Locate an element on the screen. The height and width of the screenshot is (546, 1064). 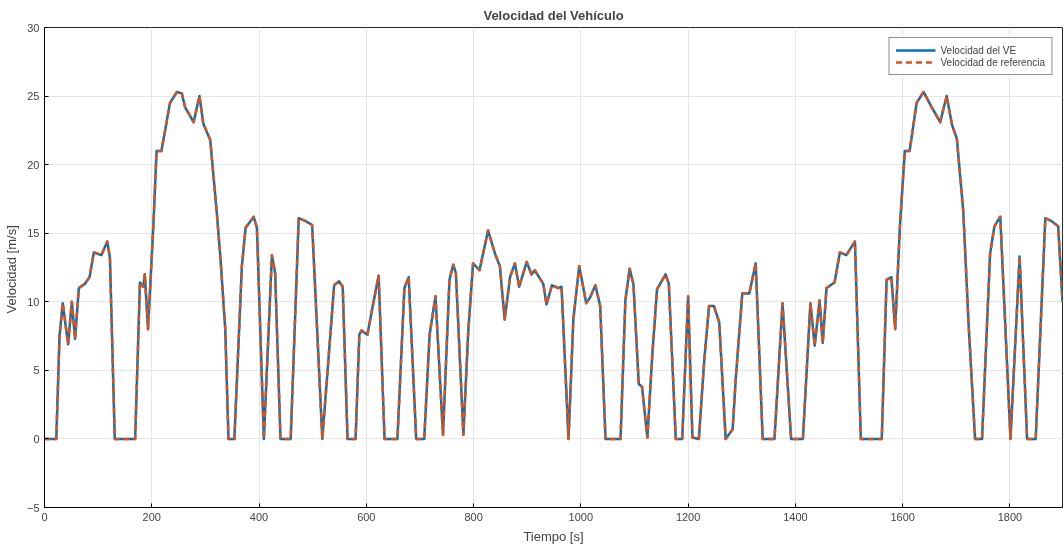
x-tick-label: 1400 is located at coordinates (795, 516).